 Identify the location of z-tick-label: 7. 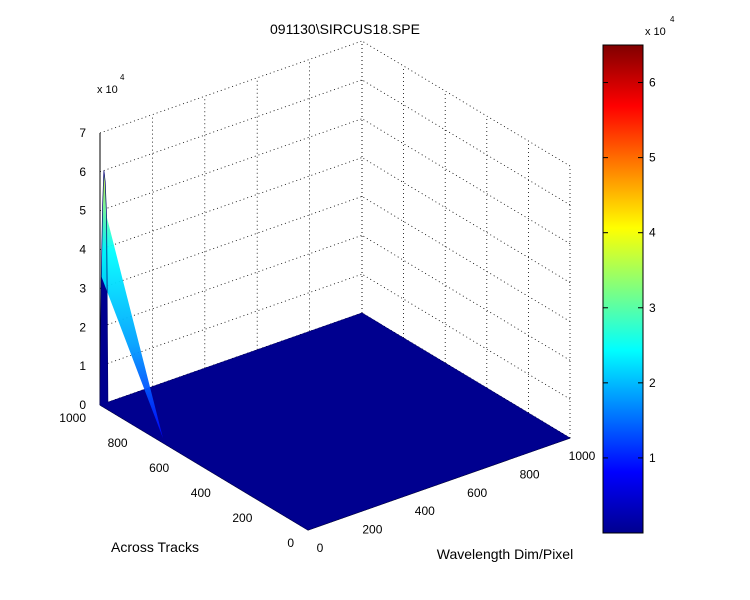
(82, 133).